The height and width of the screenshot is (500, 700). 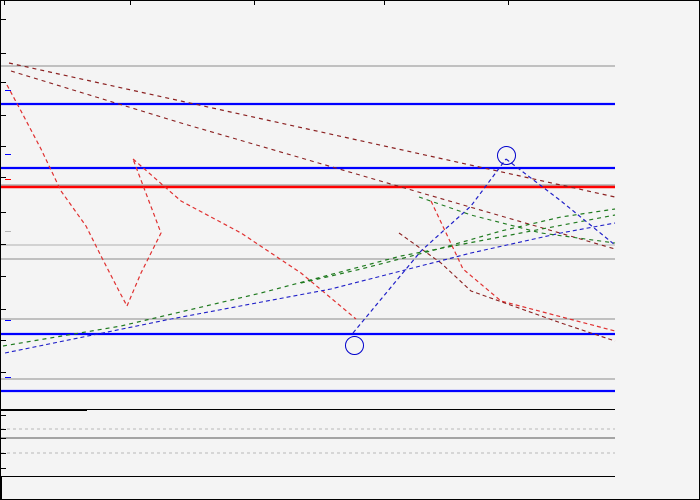 I want to click on wave-label-circled-a, so click(x=354, y=345).